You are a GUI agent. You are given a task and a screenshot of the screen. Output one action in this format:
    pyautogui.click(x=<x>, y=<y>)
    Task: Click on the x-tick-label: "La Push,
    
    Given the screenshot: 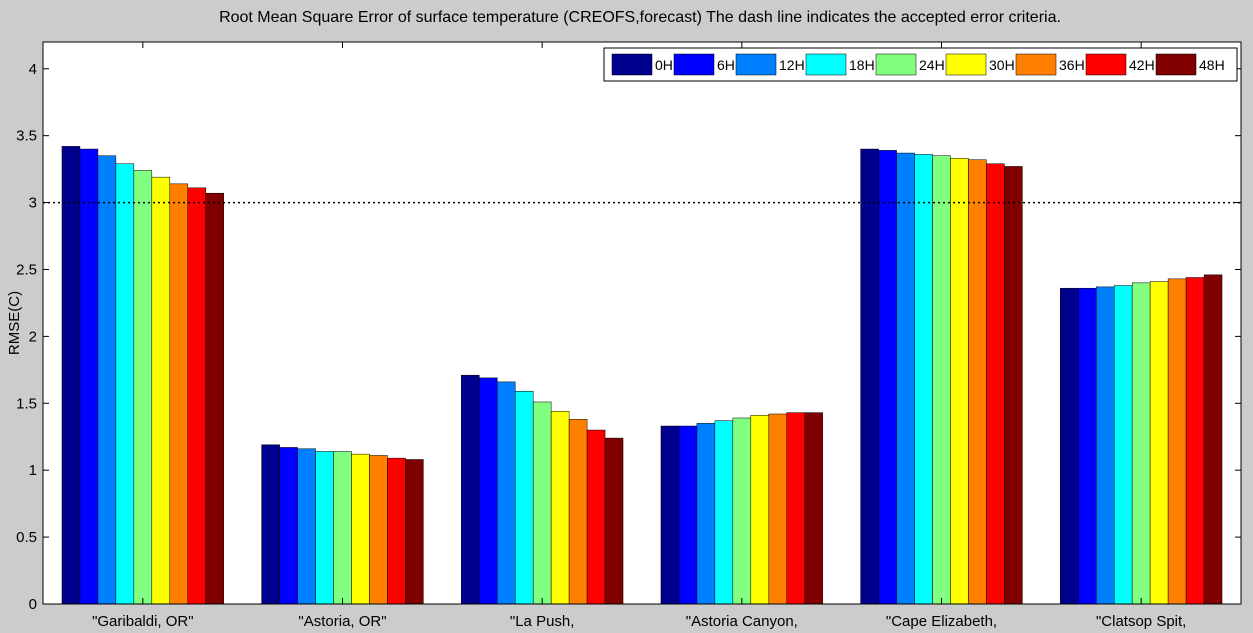 What is the action you would take?
    pyautogui.click(x=542, y=621)
    